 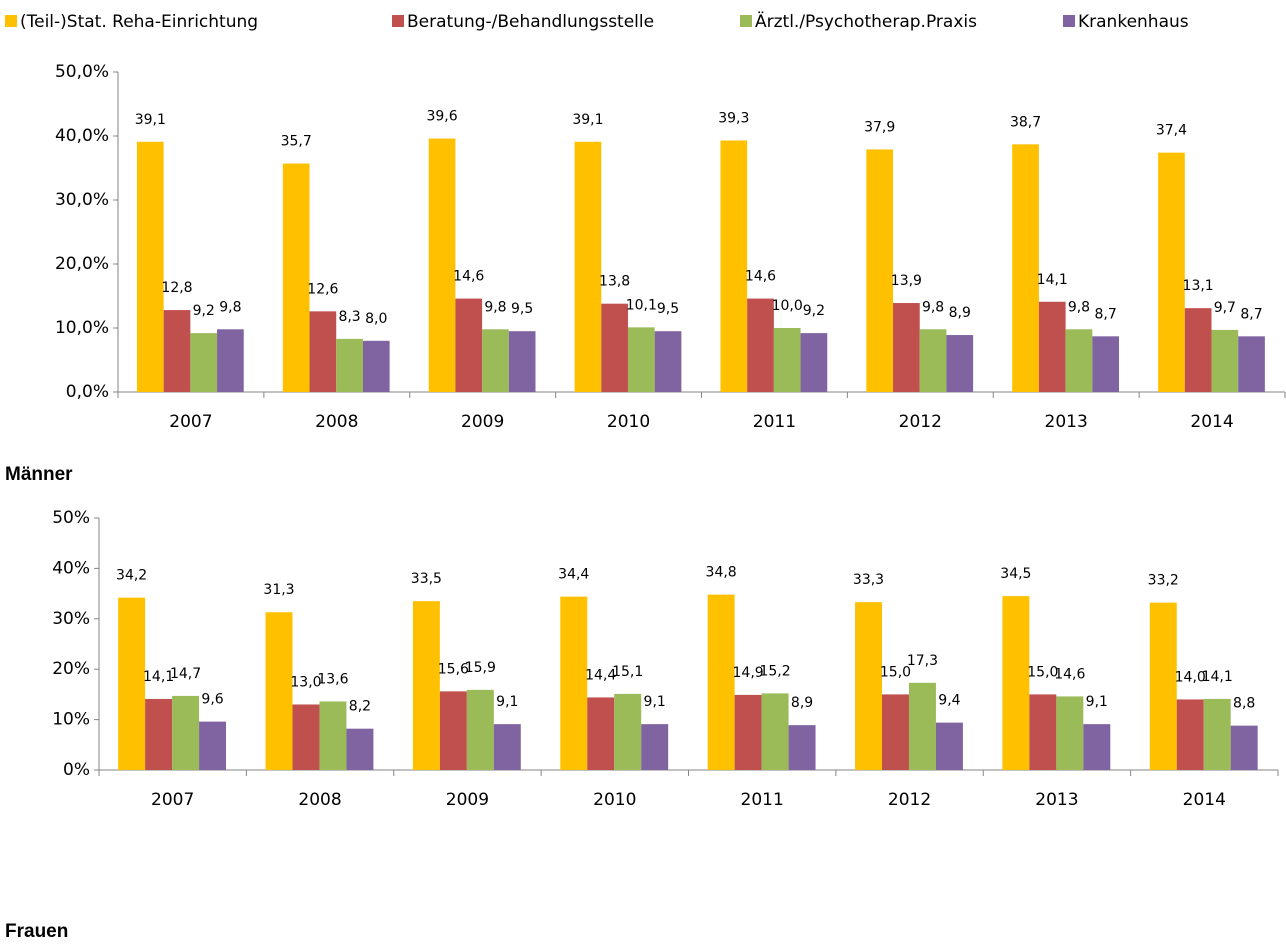 What do you see at coordinates (212, 700) in the screenshot?
I see `data-label: 9,6` at bounding box center [212, 700].